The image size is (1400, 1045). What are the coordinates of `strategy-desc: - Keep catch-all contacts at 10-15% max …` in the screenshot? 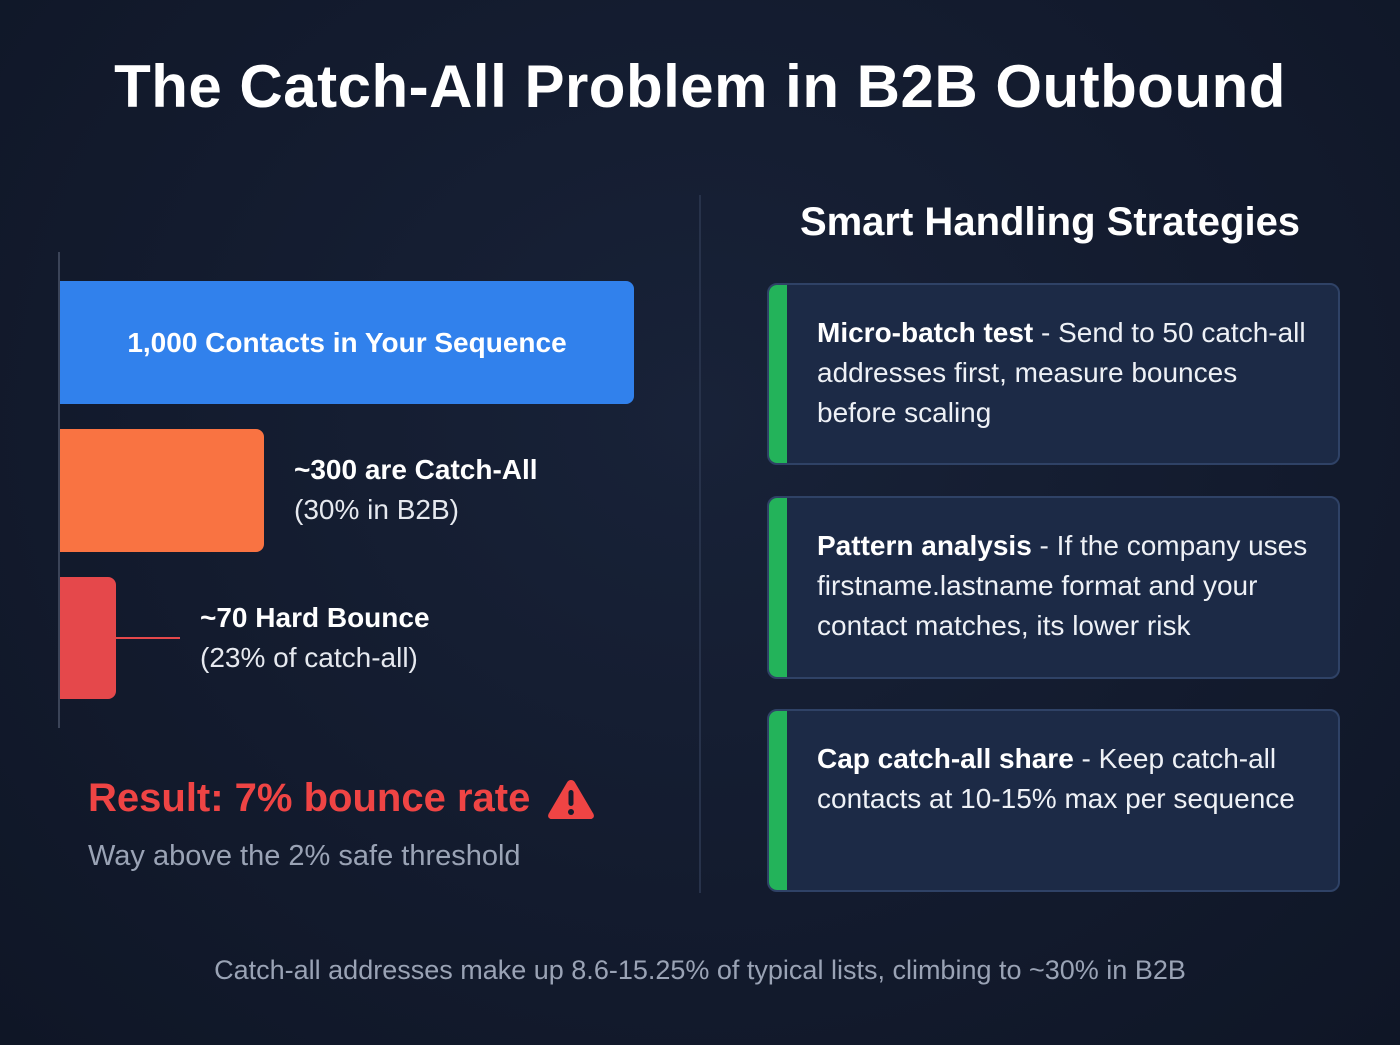 It's located at (1056, 778).